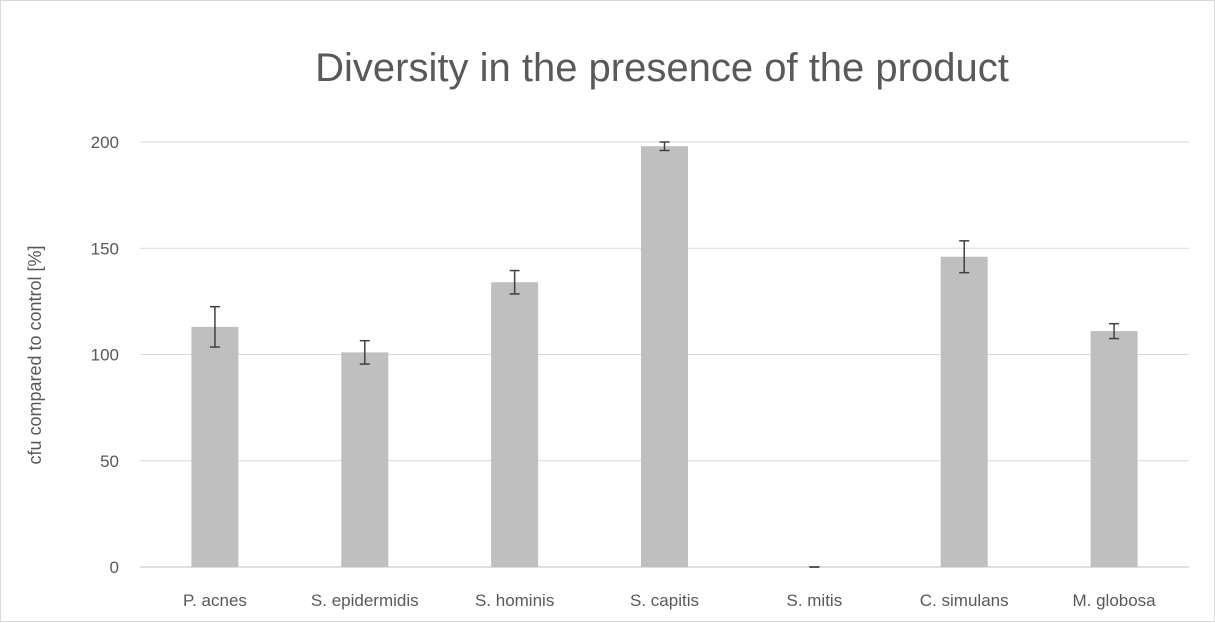 The image size is (1215, 623). Describe the element at coordinates (964, 600) in the screenshot. I see `x-tick-label: C. simulans` at that location.